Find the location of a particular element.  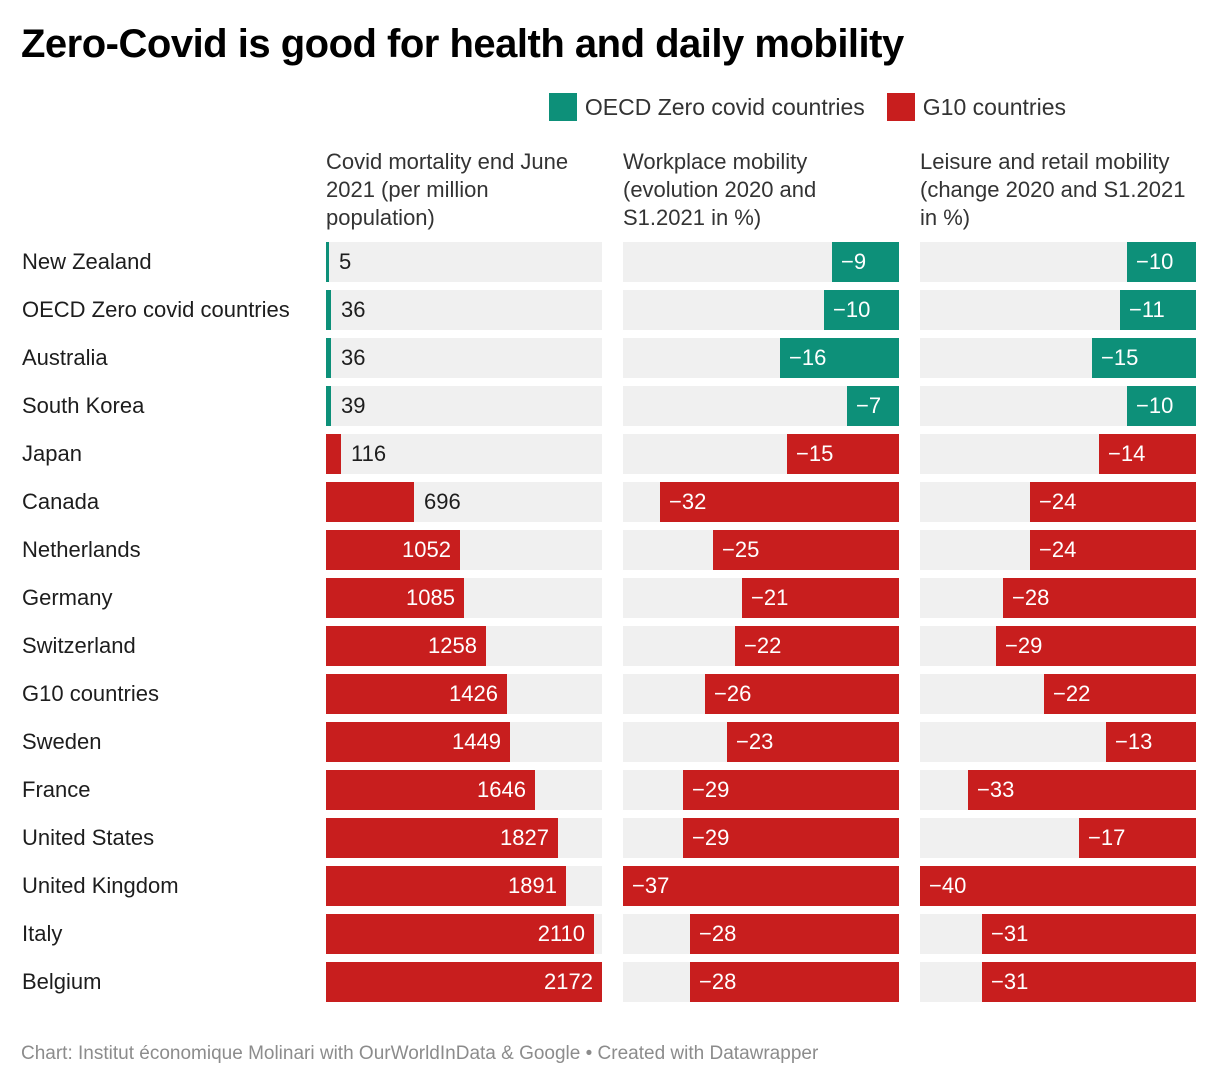

row-label-south-korea: South Korea is located at coordinates (83, 405).